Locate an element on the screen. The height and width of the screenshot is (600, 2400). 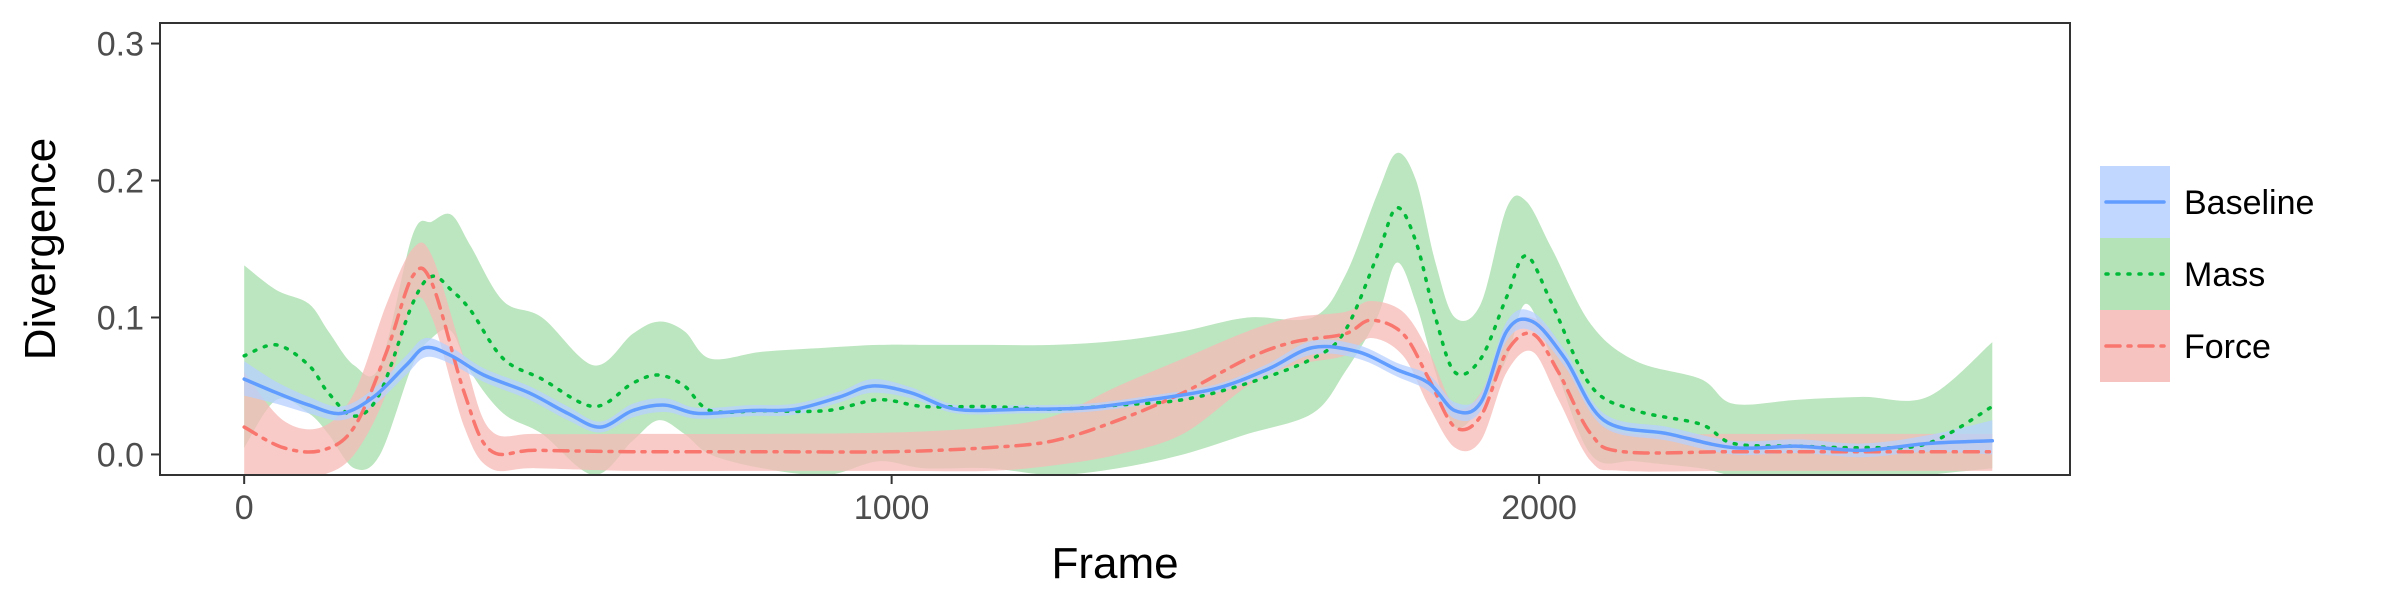
y-tick-label: 0.0 is located at coordinates (120, 455).